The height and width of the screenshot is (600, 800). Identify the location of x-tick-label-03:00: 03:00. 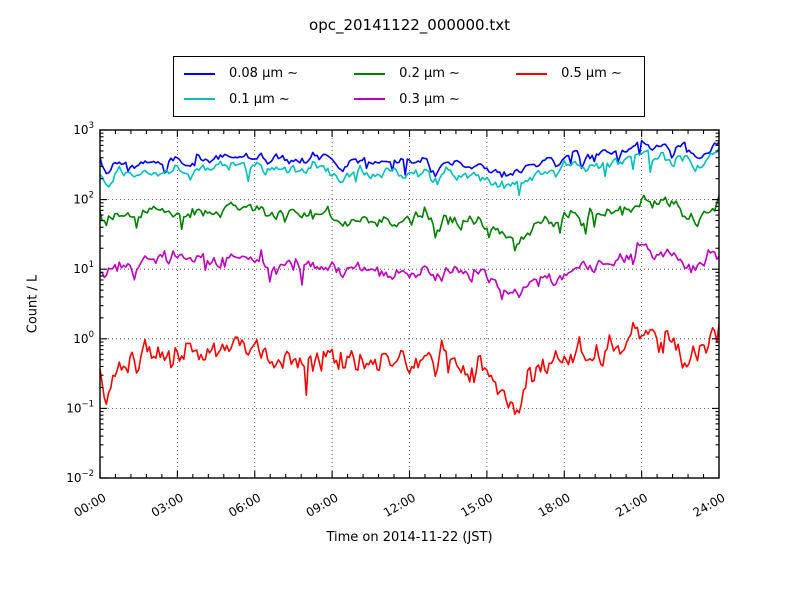
(167, 504).